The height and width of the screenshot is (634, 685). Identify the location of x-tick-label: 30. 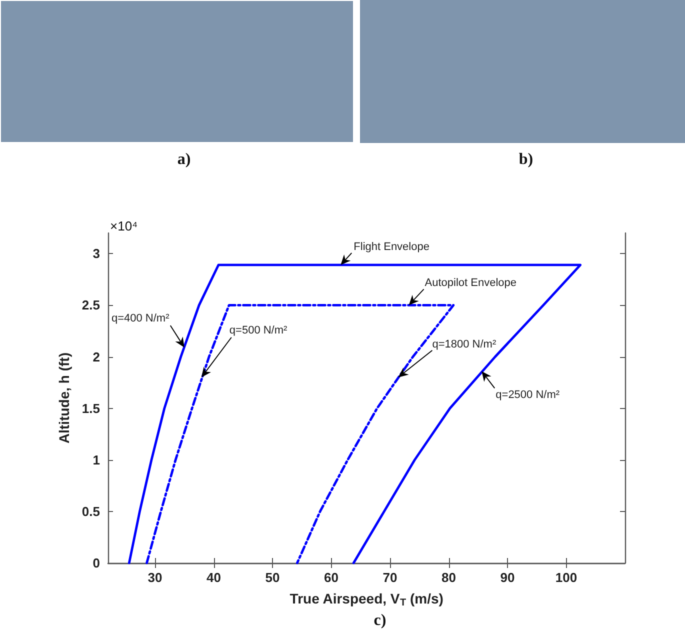
(155, 577).